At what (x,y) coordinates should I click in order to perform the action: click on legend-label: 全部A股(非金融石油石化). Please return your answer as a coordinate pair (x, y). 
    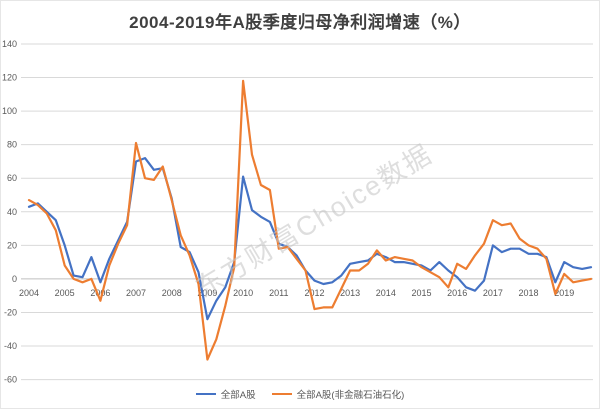
    Looking at the image, I should click on (350, 395).